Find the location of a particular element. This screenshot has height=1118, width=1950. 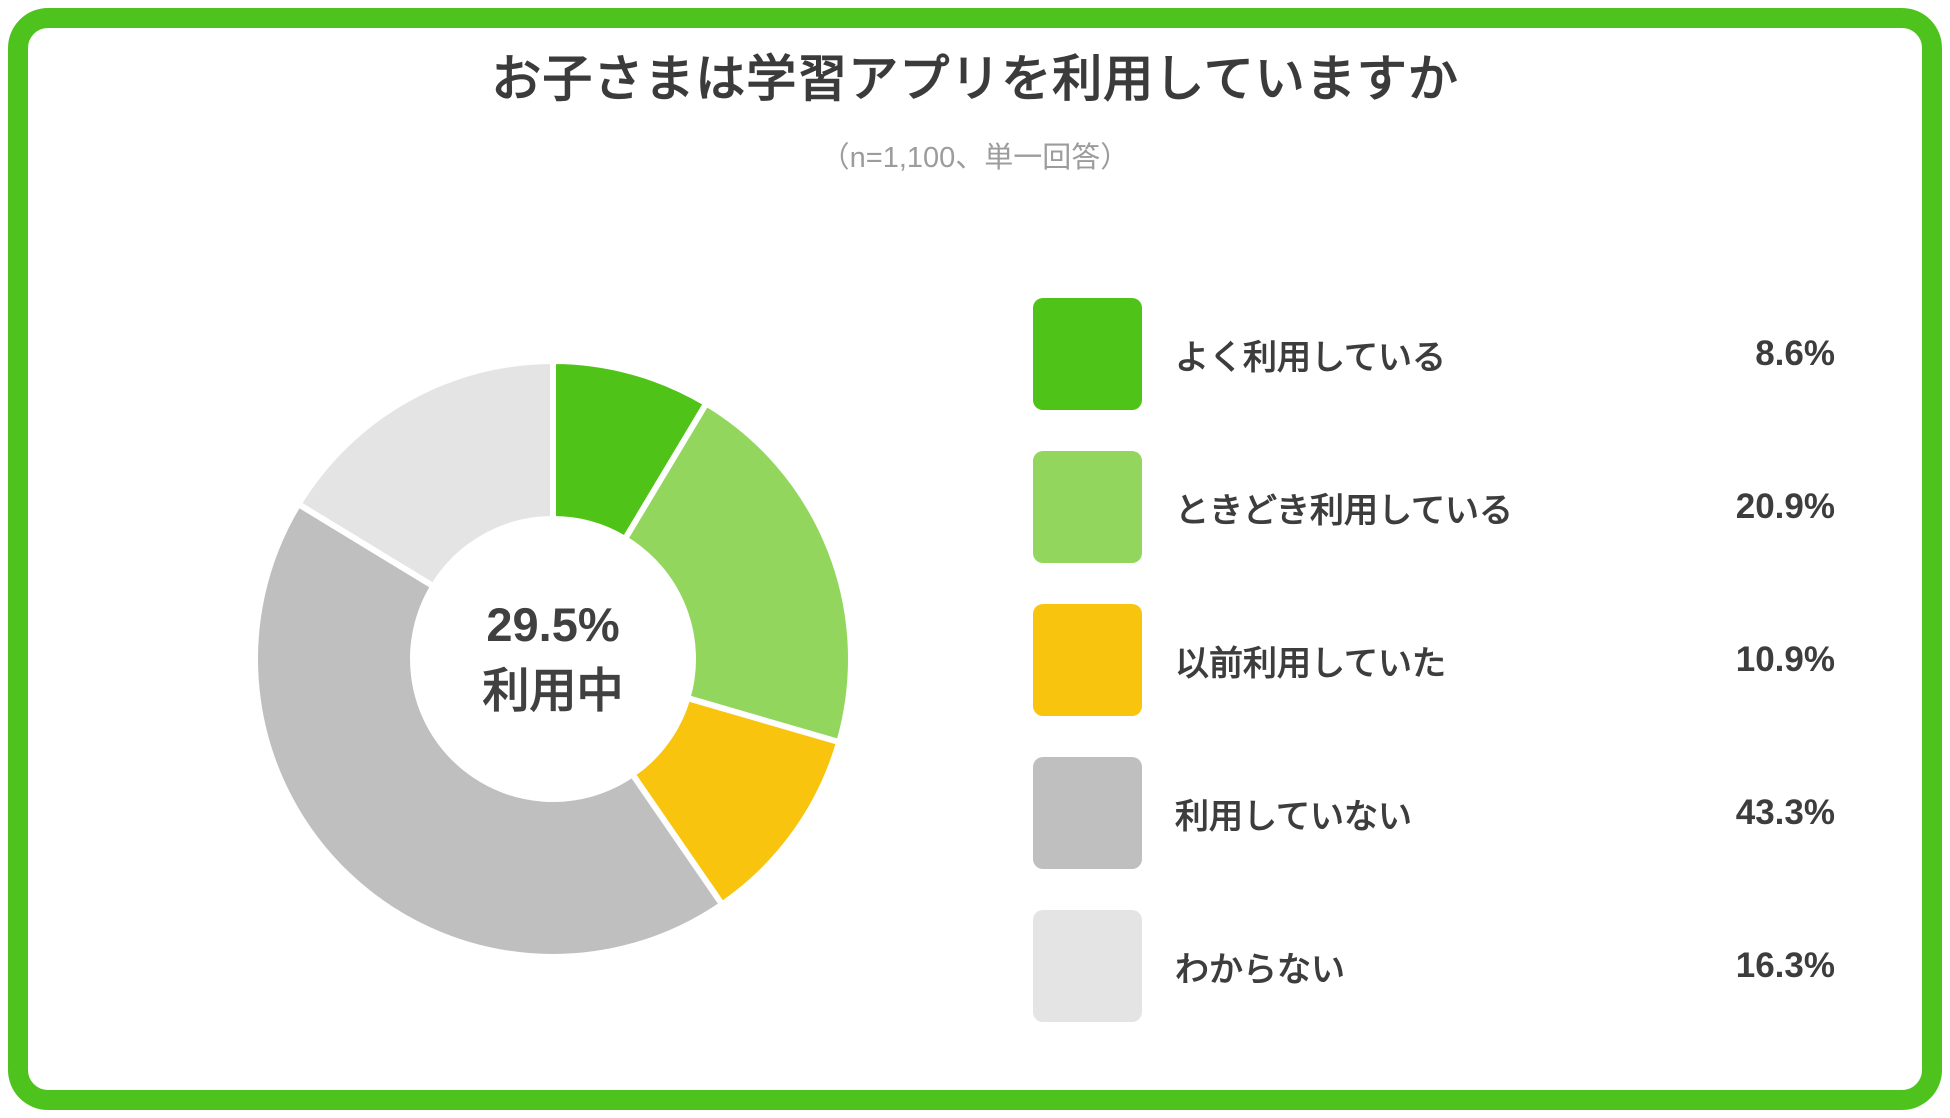

legend-item: わからない 16.3% is located at coordinates (1434, 966).